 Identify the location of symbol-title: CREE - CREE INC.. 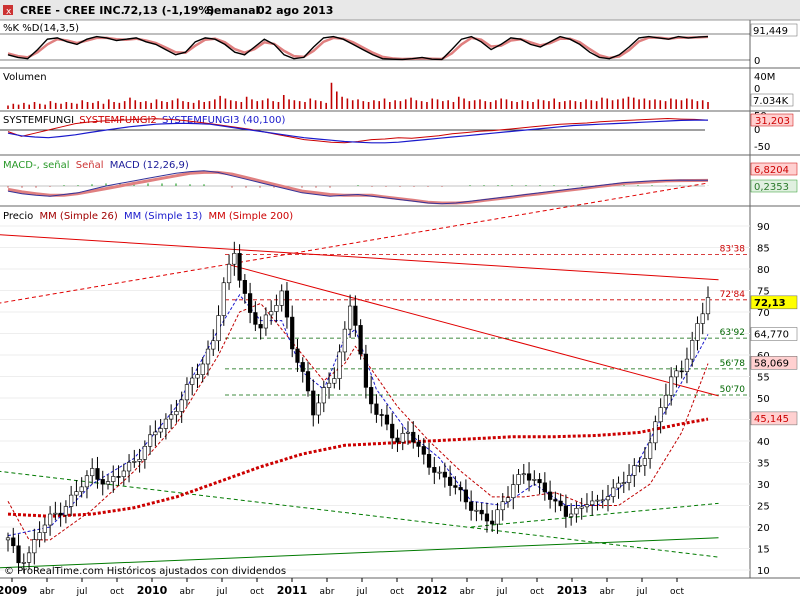
(72, 10).